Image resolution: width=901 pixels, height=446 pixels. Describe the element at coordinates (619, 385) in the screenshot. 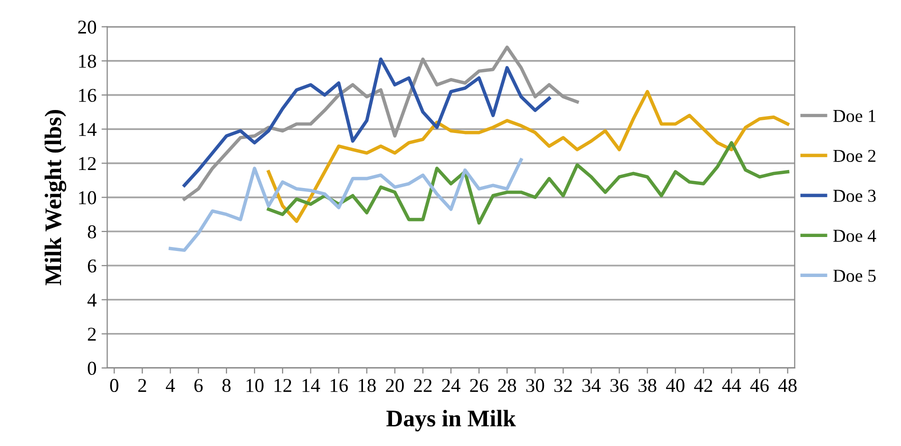

I see `x-tick-label: 36` at that location.